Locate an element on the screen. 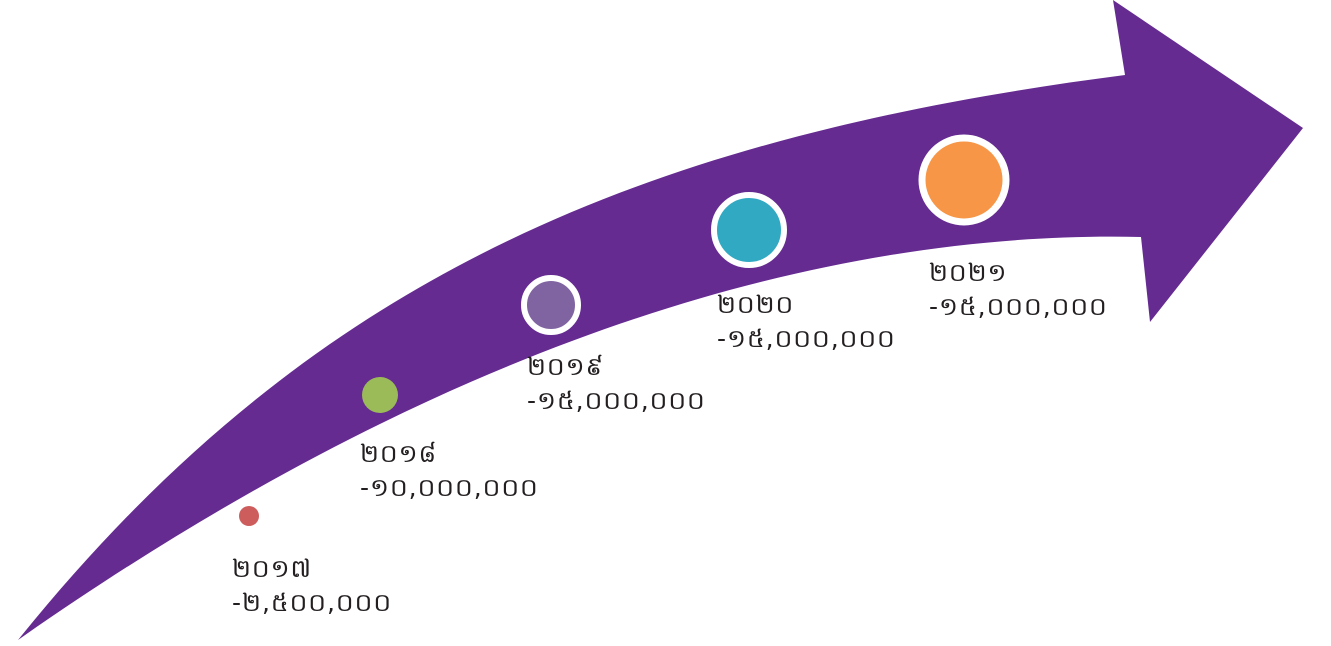  milestone-marker-2018 is located at coordinates (380, 395).